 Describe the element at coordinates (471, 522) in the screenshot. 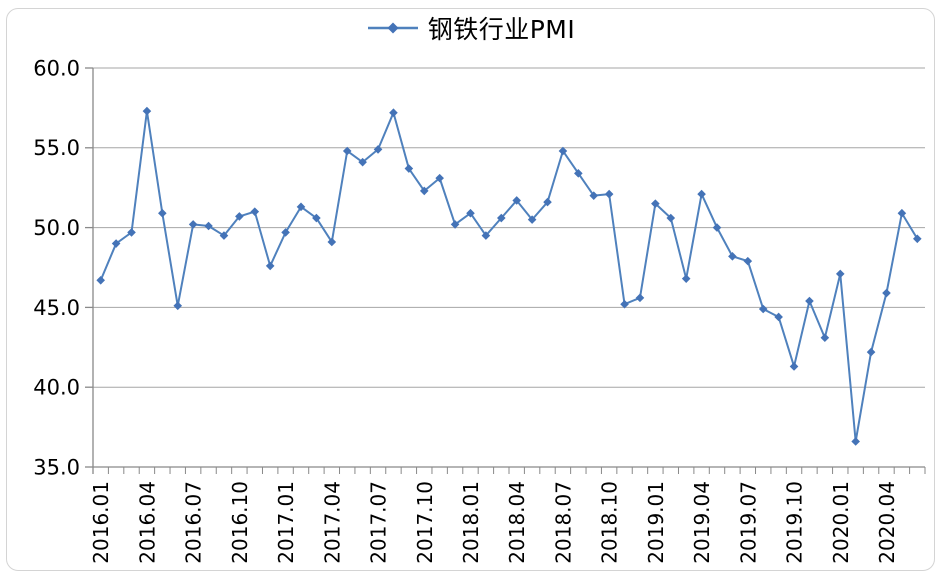

I see `x-axis-tick-label: 2018.01` at that location.